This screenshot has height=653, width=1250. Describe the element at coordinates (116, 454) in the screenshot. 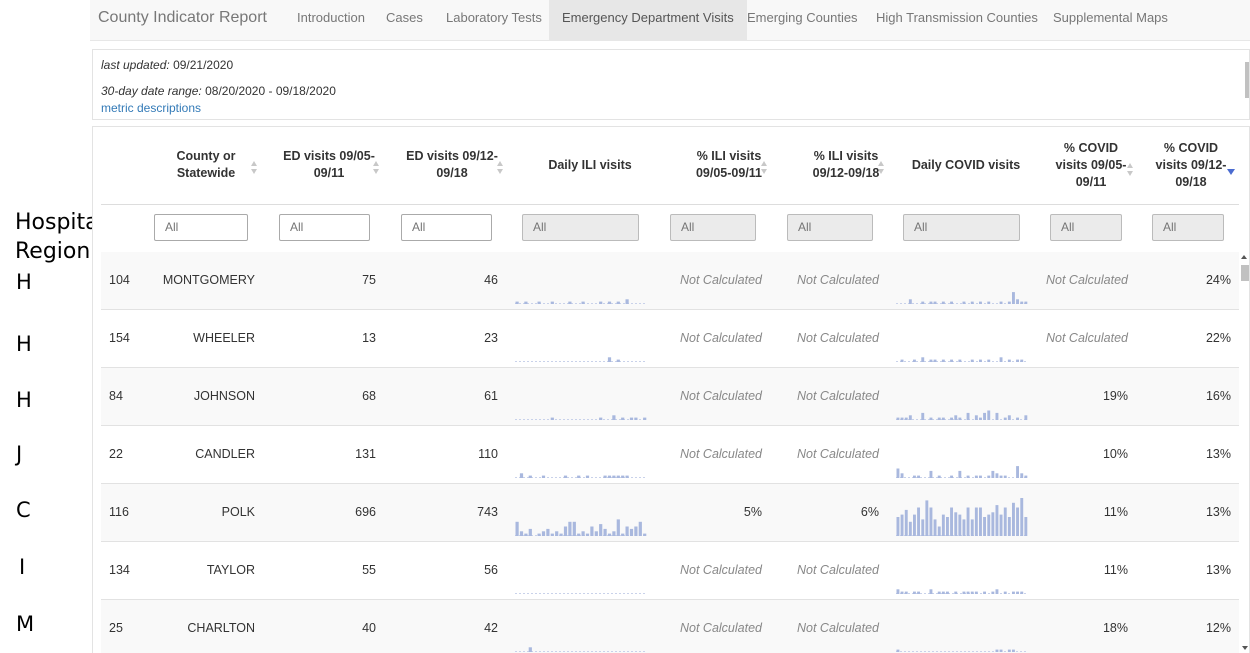

I see `row-id: 22` at that location.